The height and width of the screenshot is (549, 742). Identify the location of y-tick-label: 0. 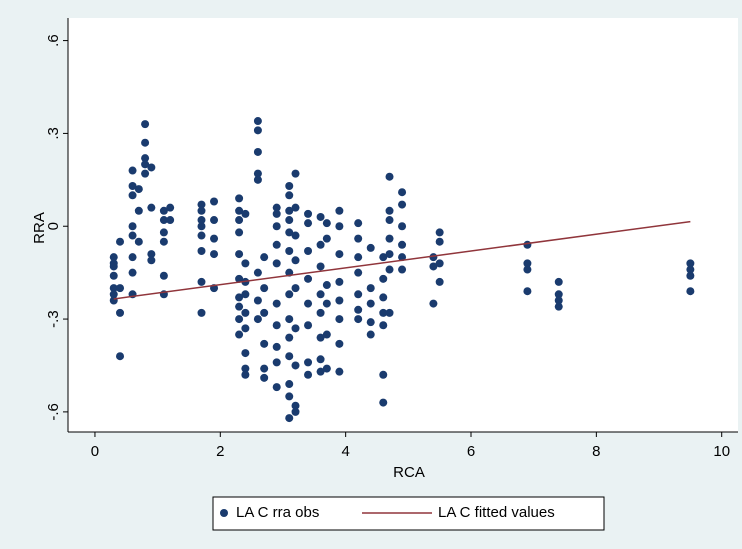
(53, 226).